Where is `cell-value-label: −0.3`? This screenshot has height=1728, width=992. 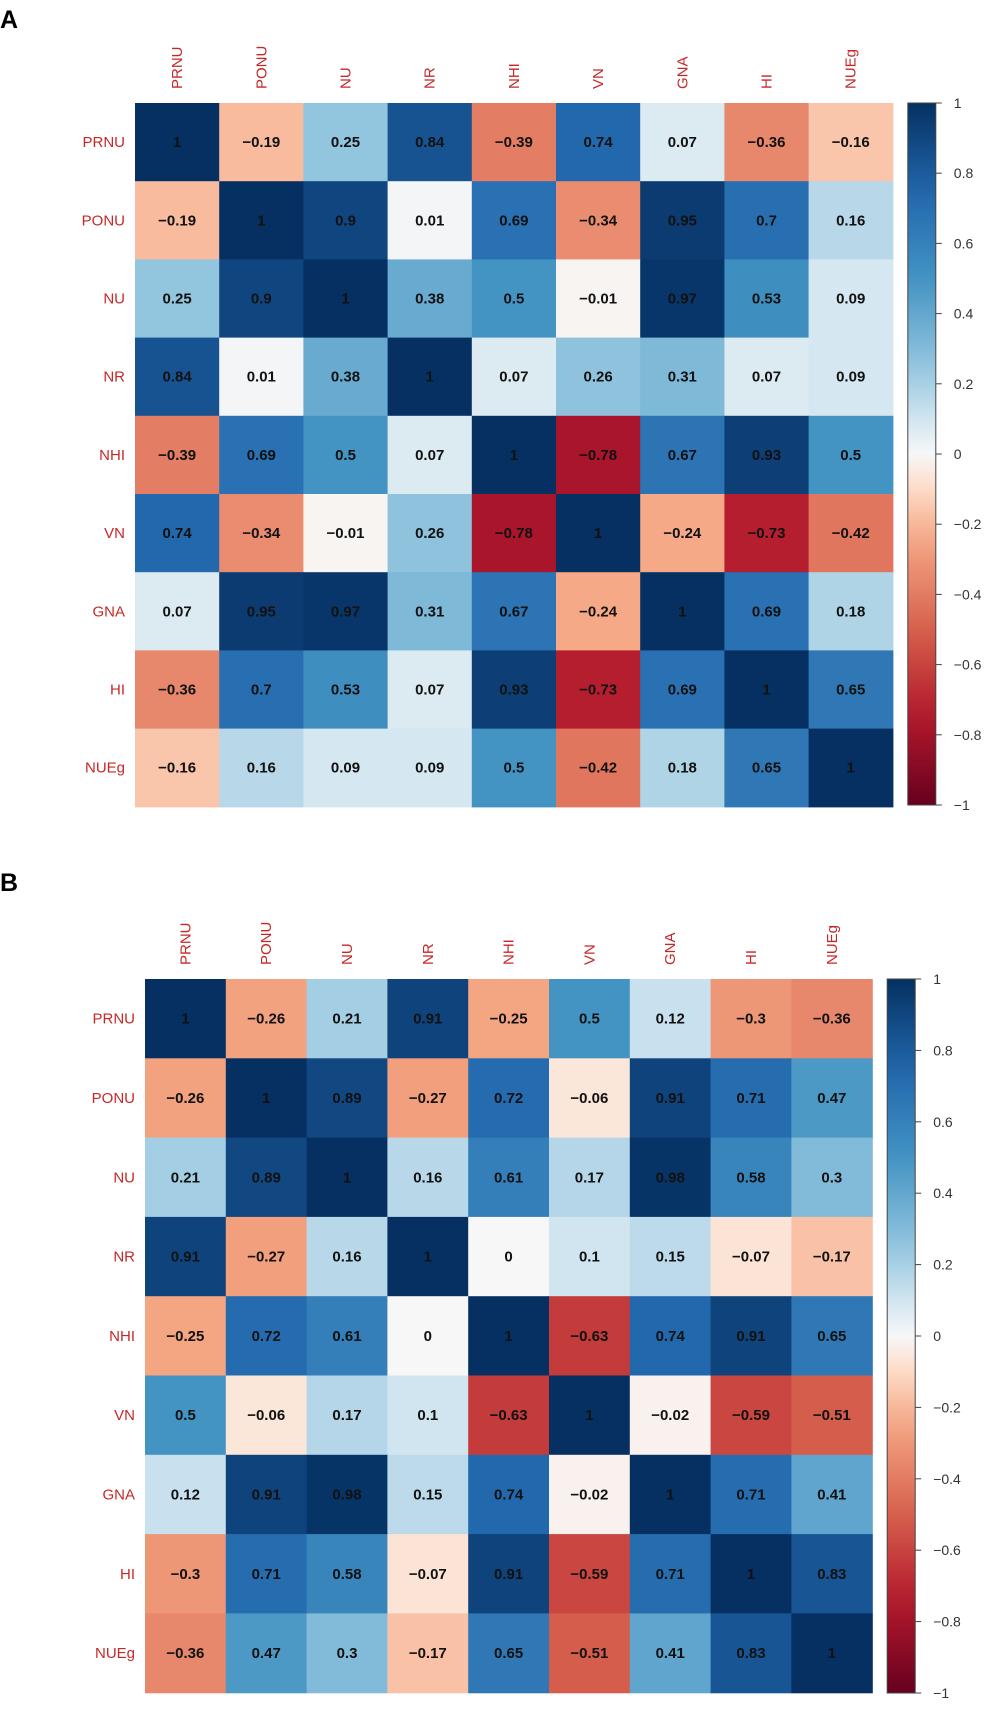 cell-value-label: −0.3 is located at coordinates (751, 1019).